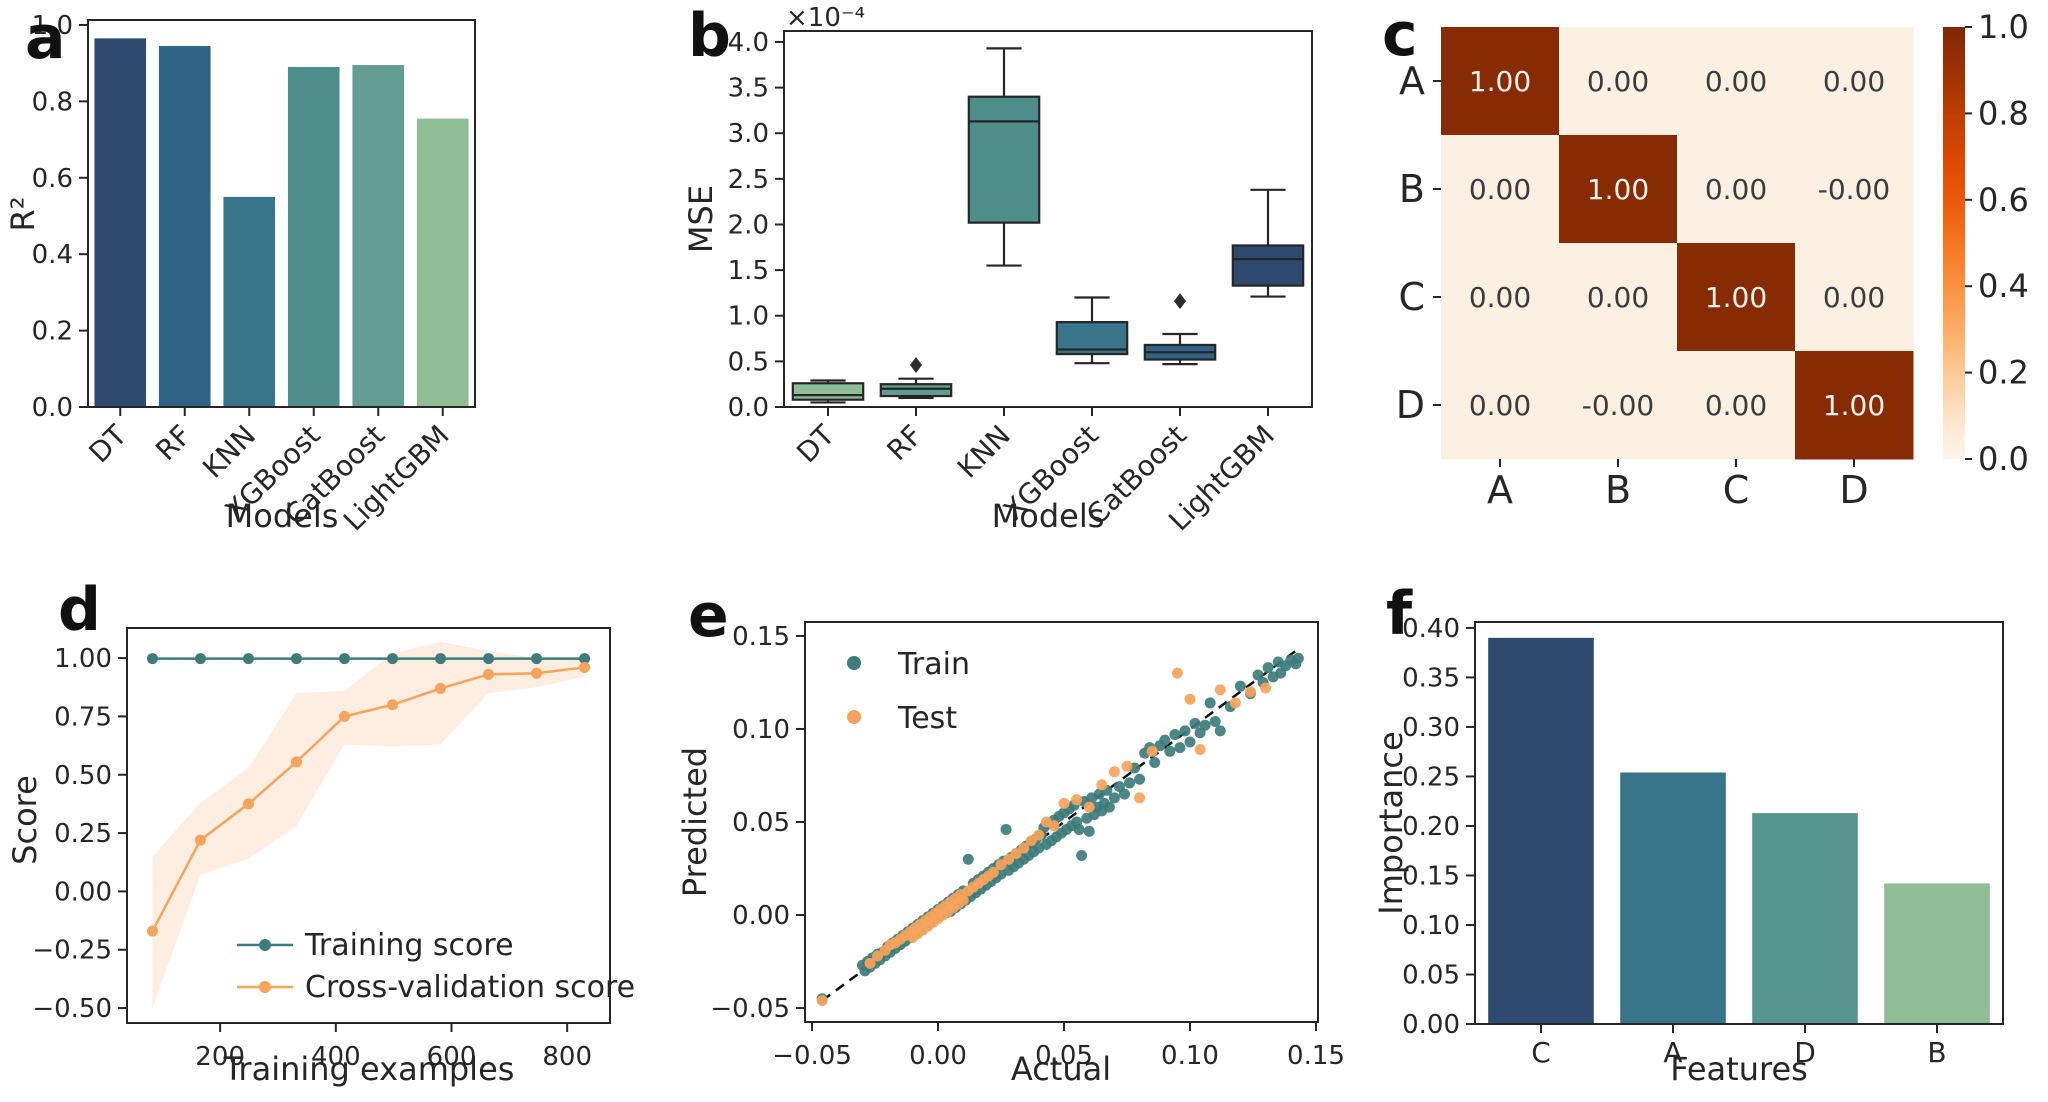  Describe the element at coordinates (1500, 81) in the screenshot. I see `cell-AA` at that location.